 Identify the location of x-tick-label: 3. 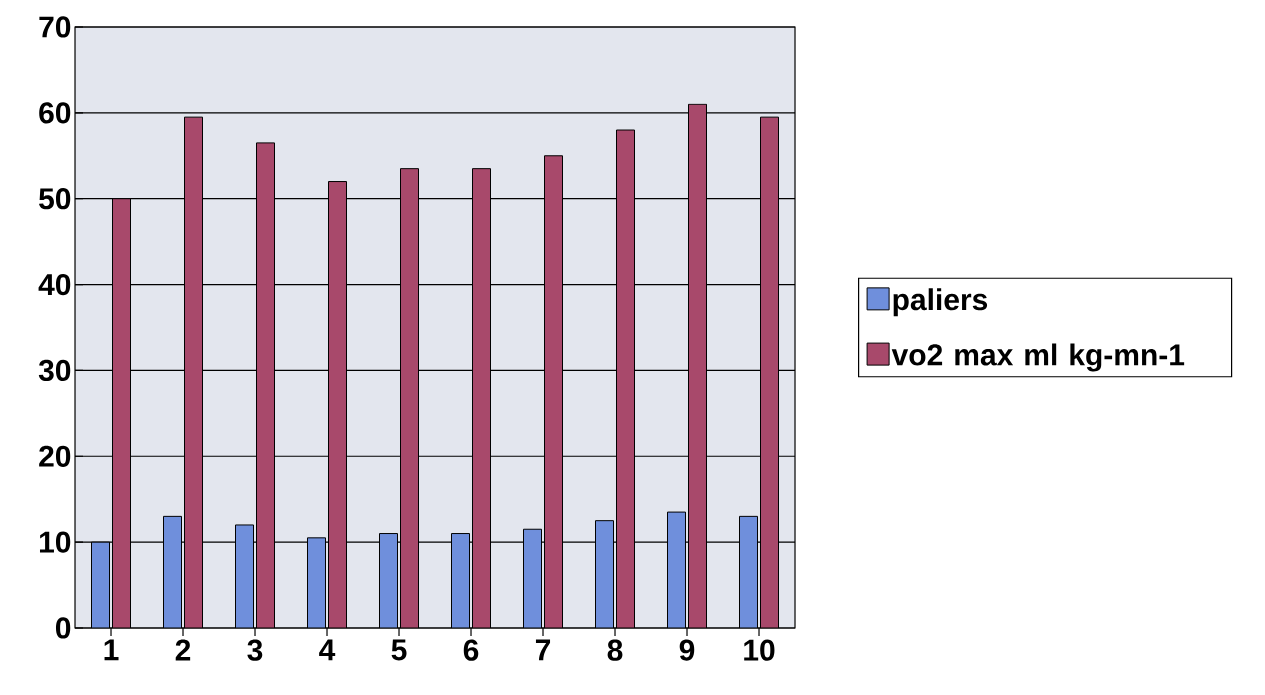
(255, 650).